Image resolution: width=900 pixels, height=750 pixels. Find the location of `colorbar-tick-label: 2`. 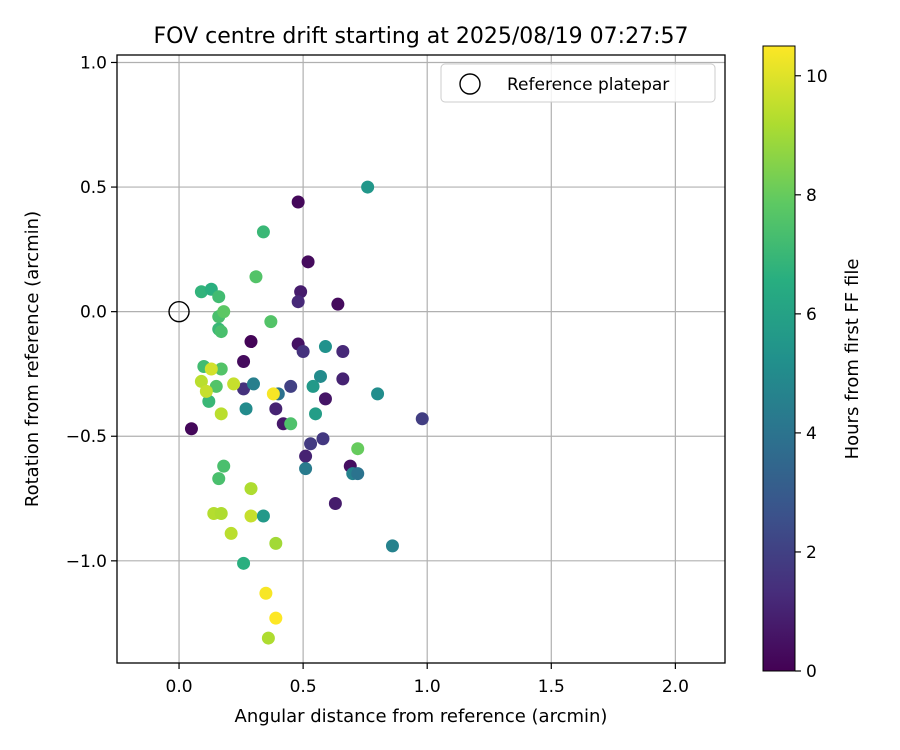

colorbar-tick-label: 2 is located at coordinates (811, 553).